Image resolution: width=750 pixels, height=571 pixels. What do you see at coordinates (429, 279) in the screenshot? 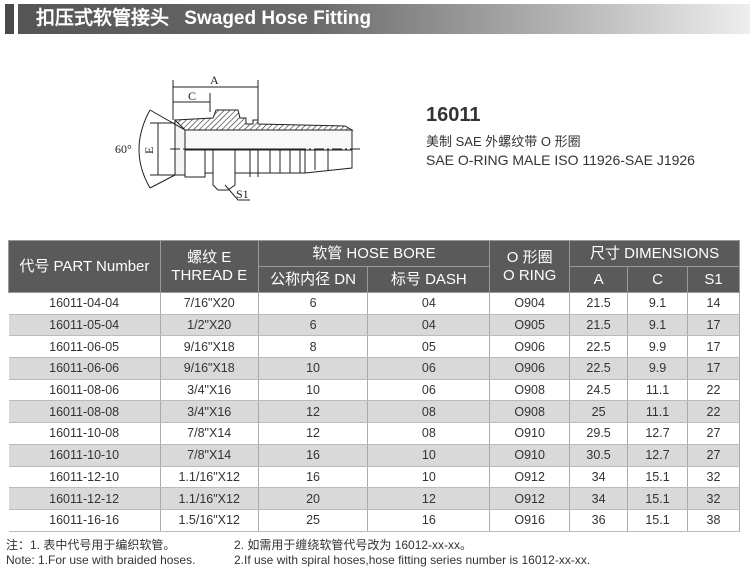
I see `col-dash: 标号 DASH` at bounding box center [429, 279].